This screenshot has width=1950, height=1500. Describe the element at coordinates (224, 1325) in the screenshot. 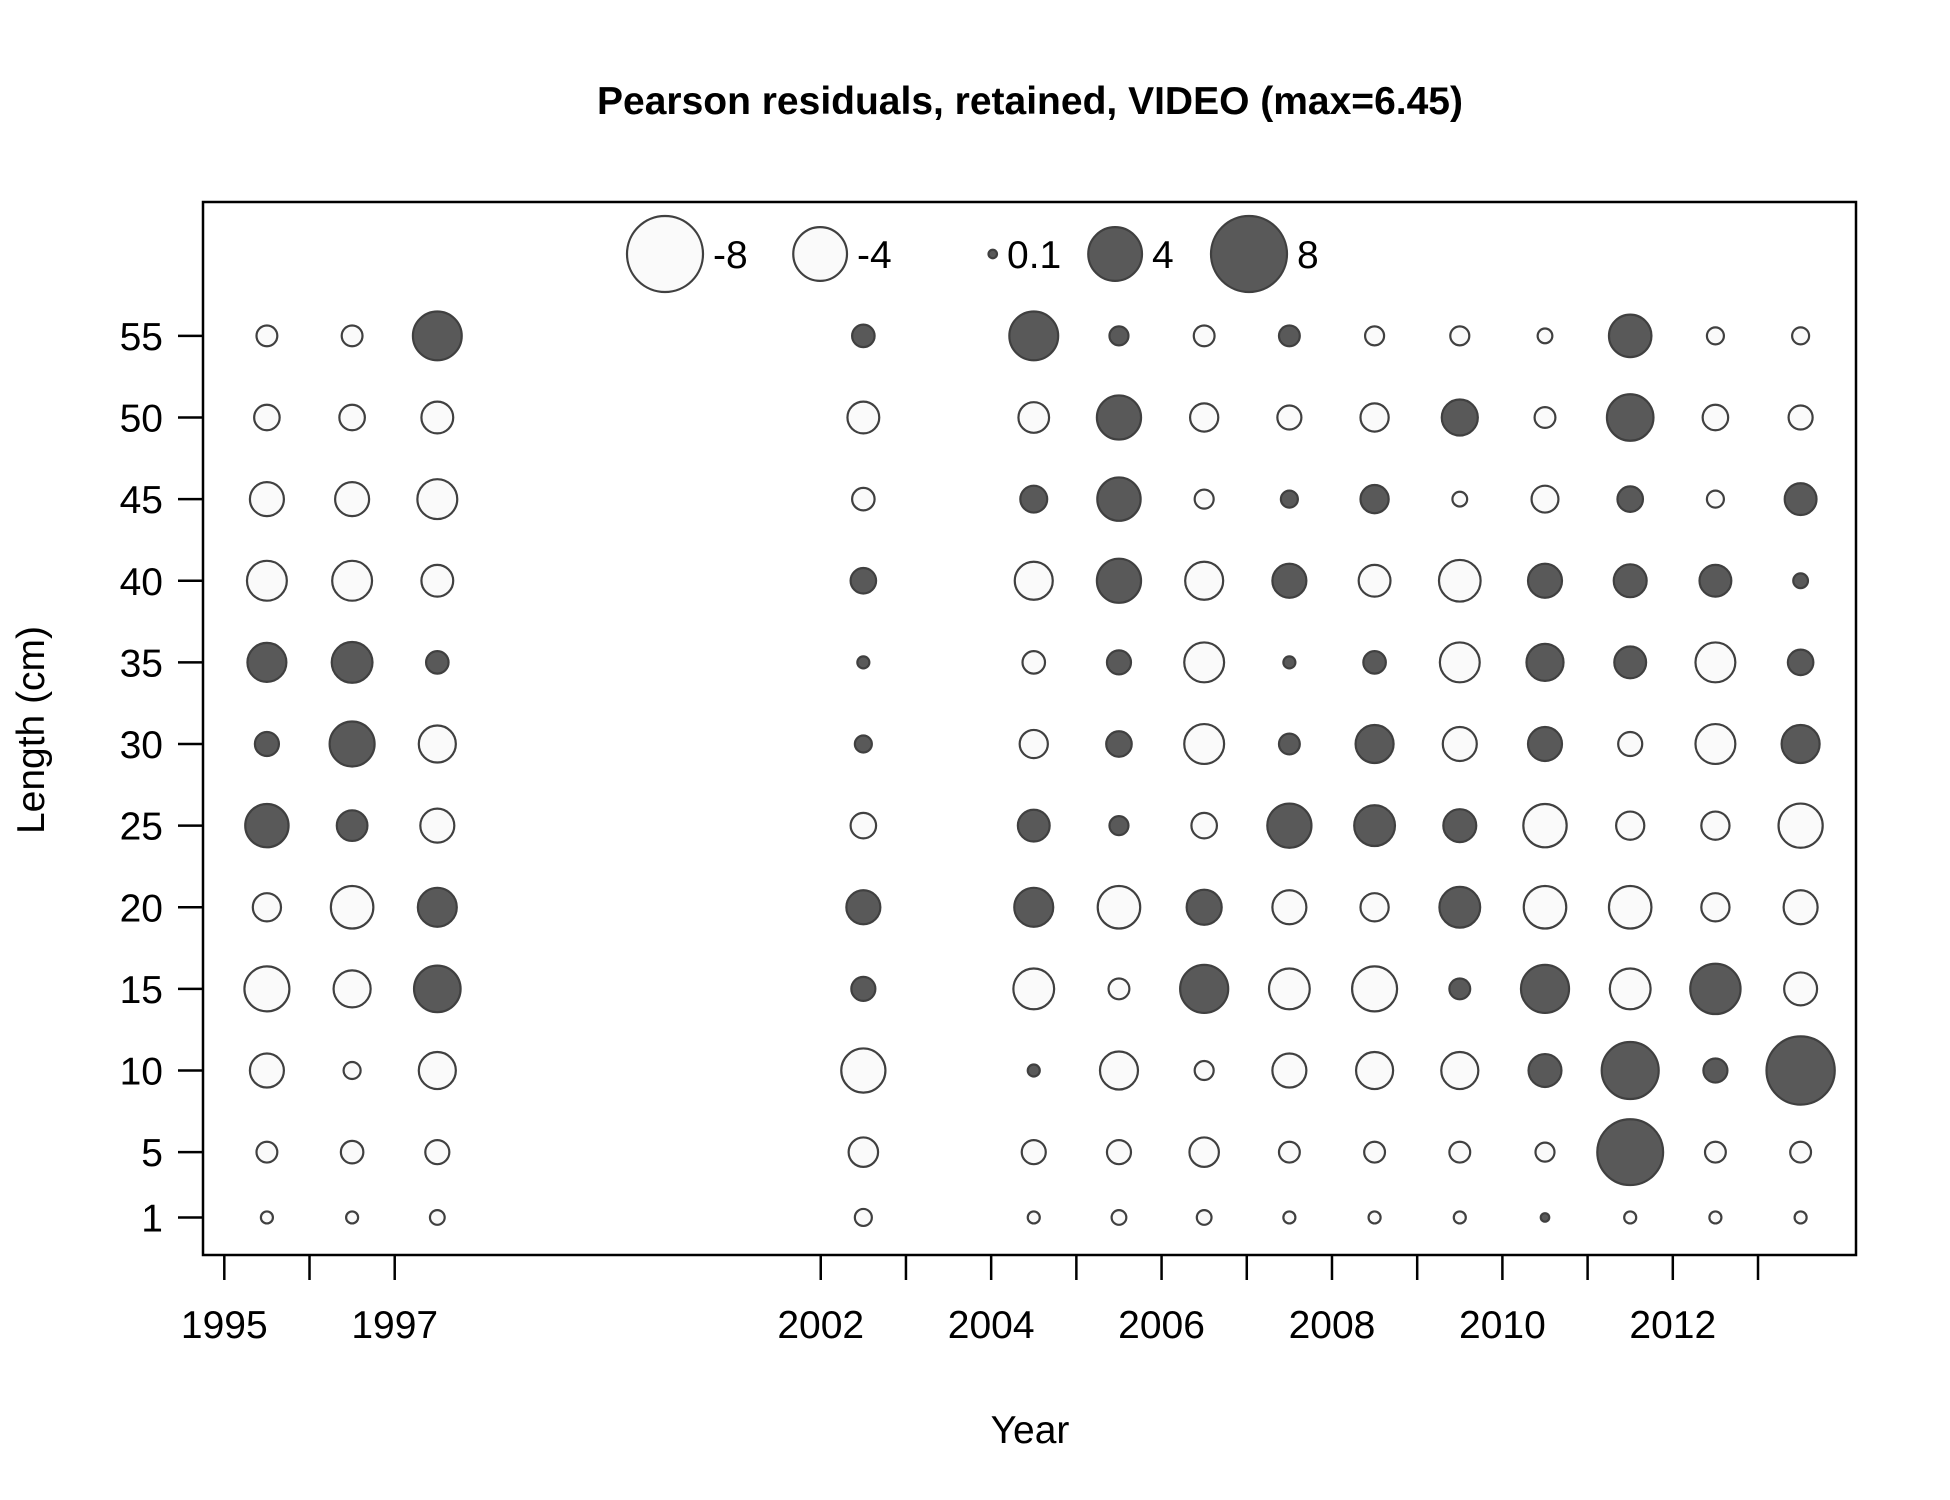

I see `x-tick-label: 1995` at that location.